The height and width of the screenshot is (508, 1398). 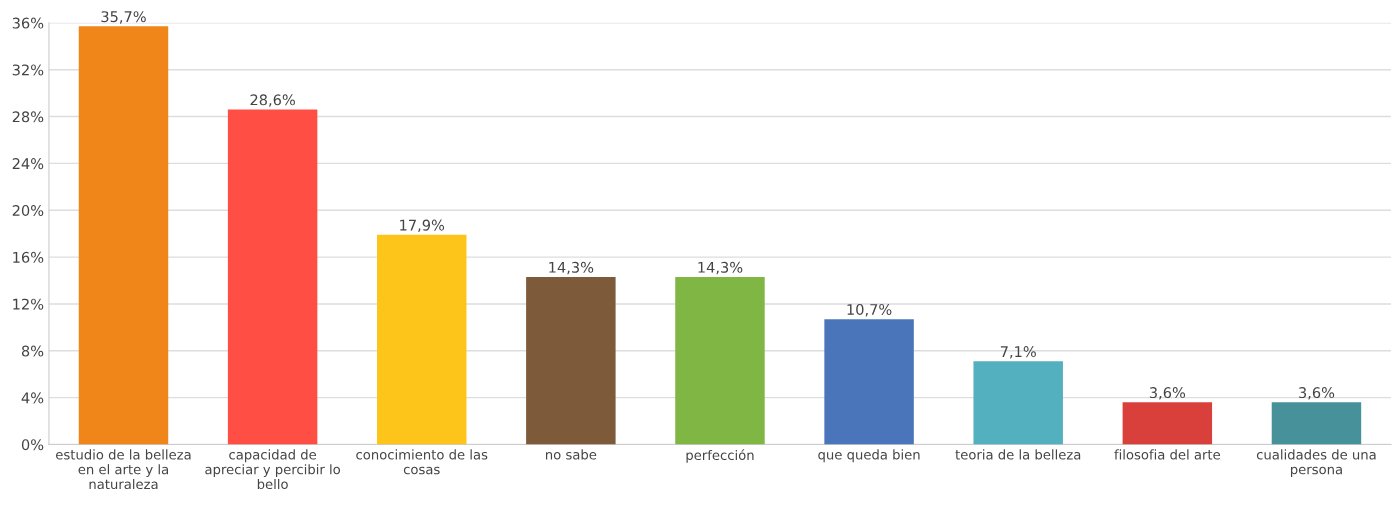 What do you see at coordinates (28, 117) in the screenshot?
I see `y-tick-label: 28%` at bounding box center [28, 117].